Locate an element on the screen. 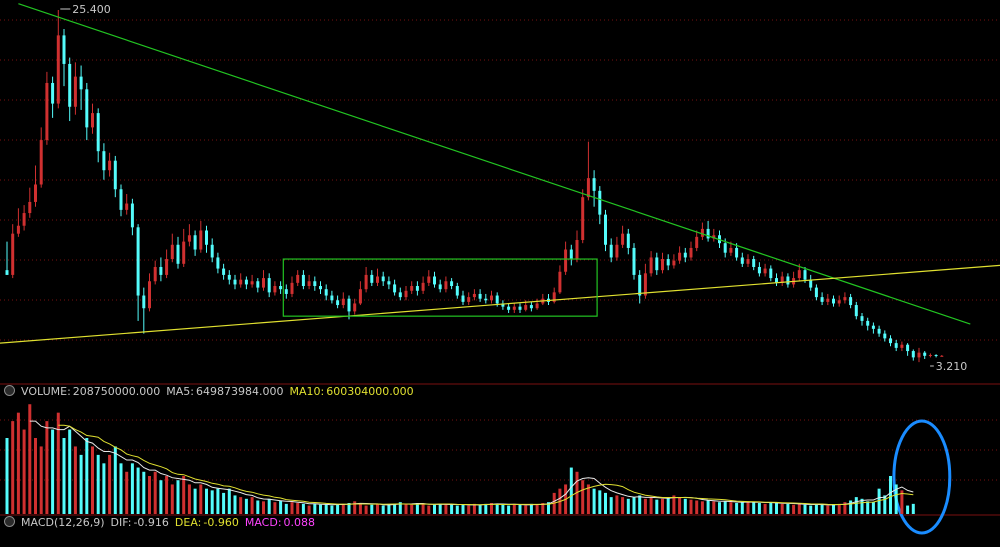 The width and height of the screenshot is (1000, 547). volume-label: VOLUME: is located at coordinates (46, 391).